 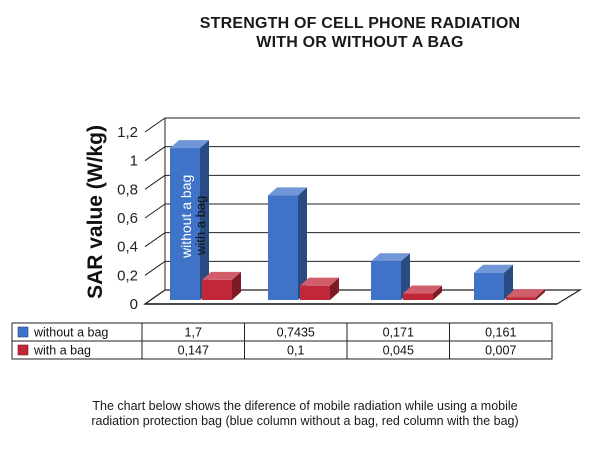 I want to click on legend-label: without a bag, so click(x=70, y=333).